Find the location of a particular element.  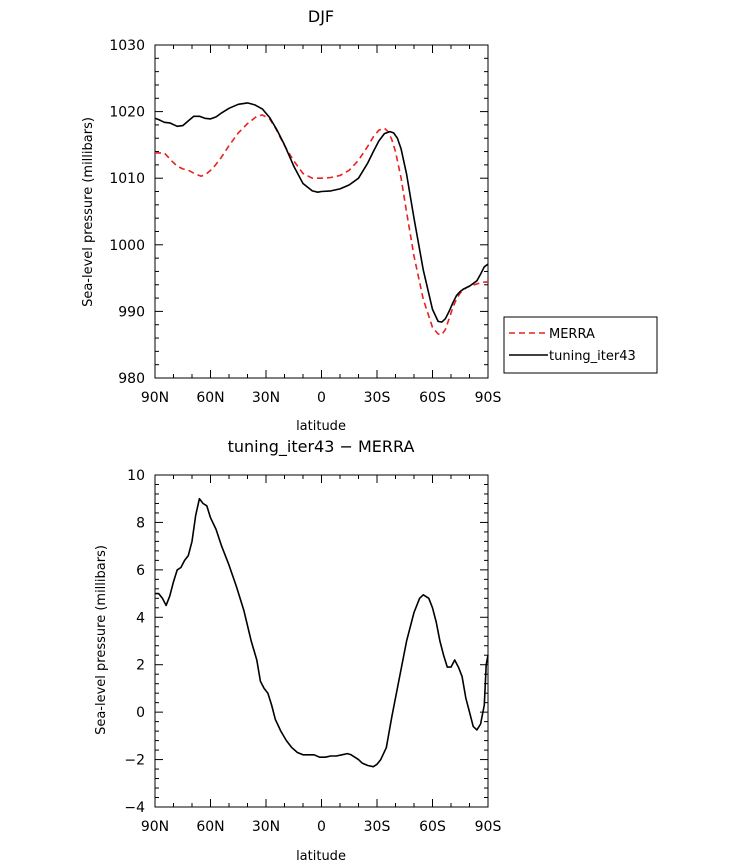

y-tick-label: 1030 is located at coordinates (127, 46).